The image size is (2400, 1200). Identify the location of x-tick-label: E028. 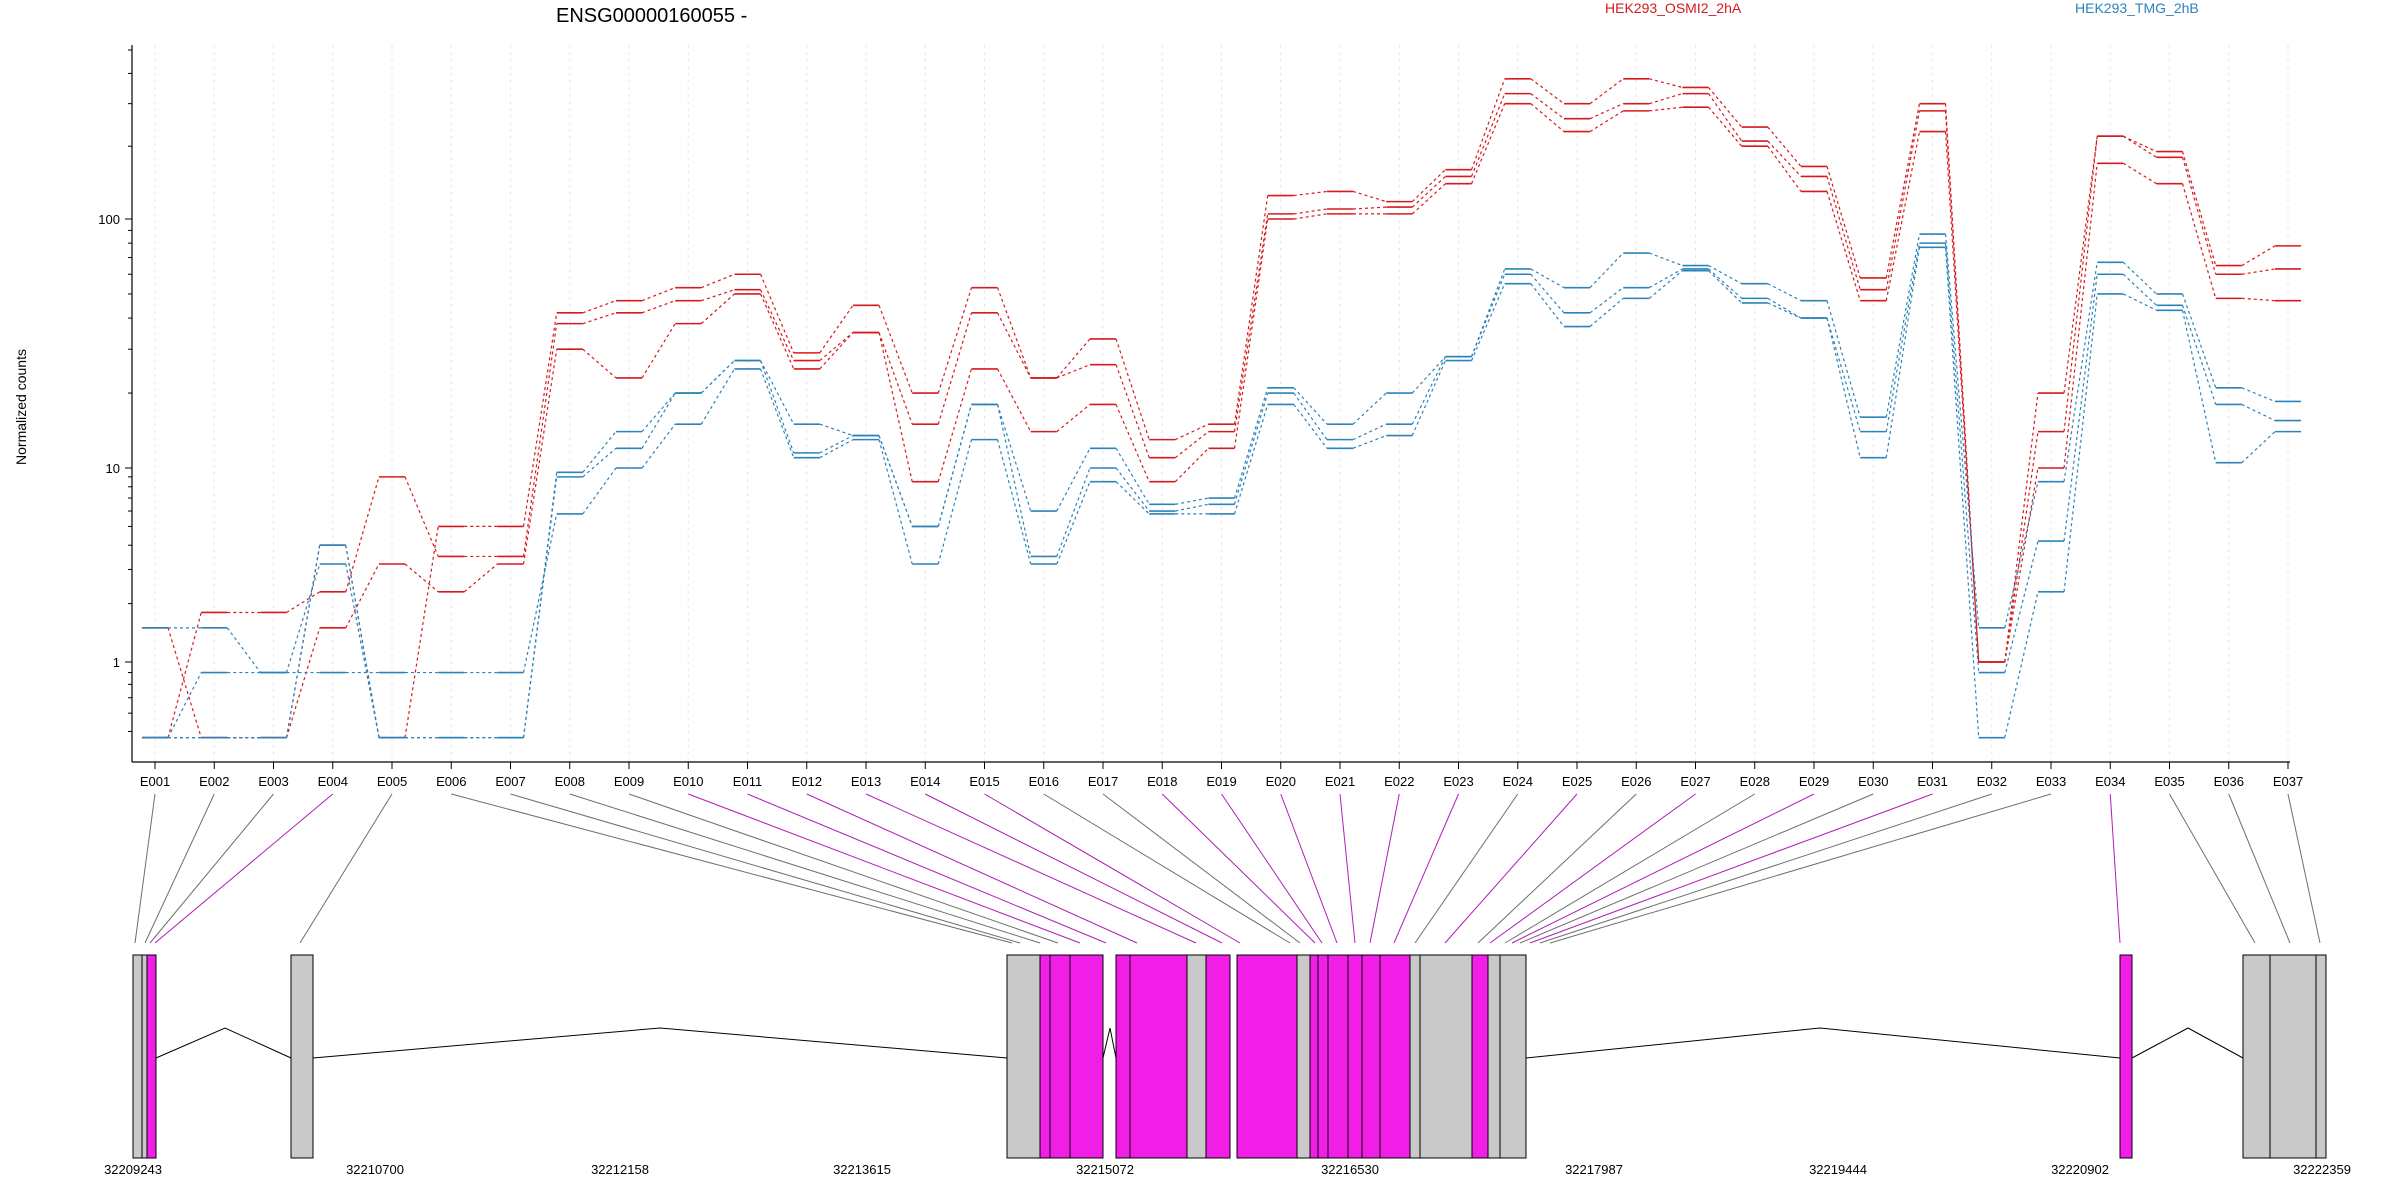
(1755, 781).